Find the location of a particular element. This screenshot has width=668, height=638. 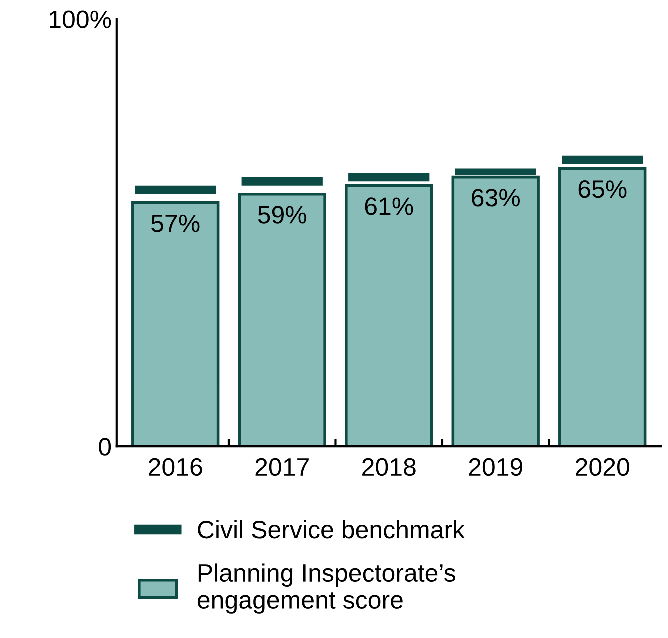

legend-label: Civil Service benchmark is located at coordinates (332, 529).